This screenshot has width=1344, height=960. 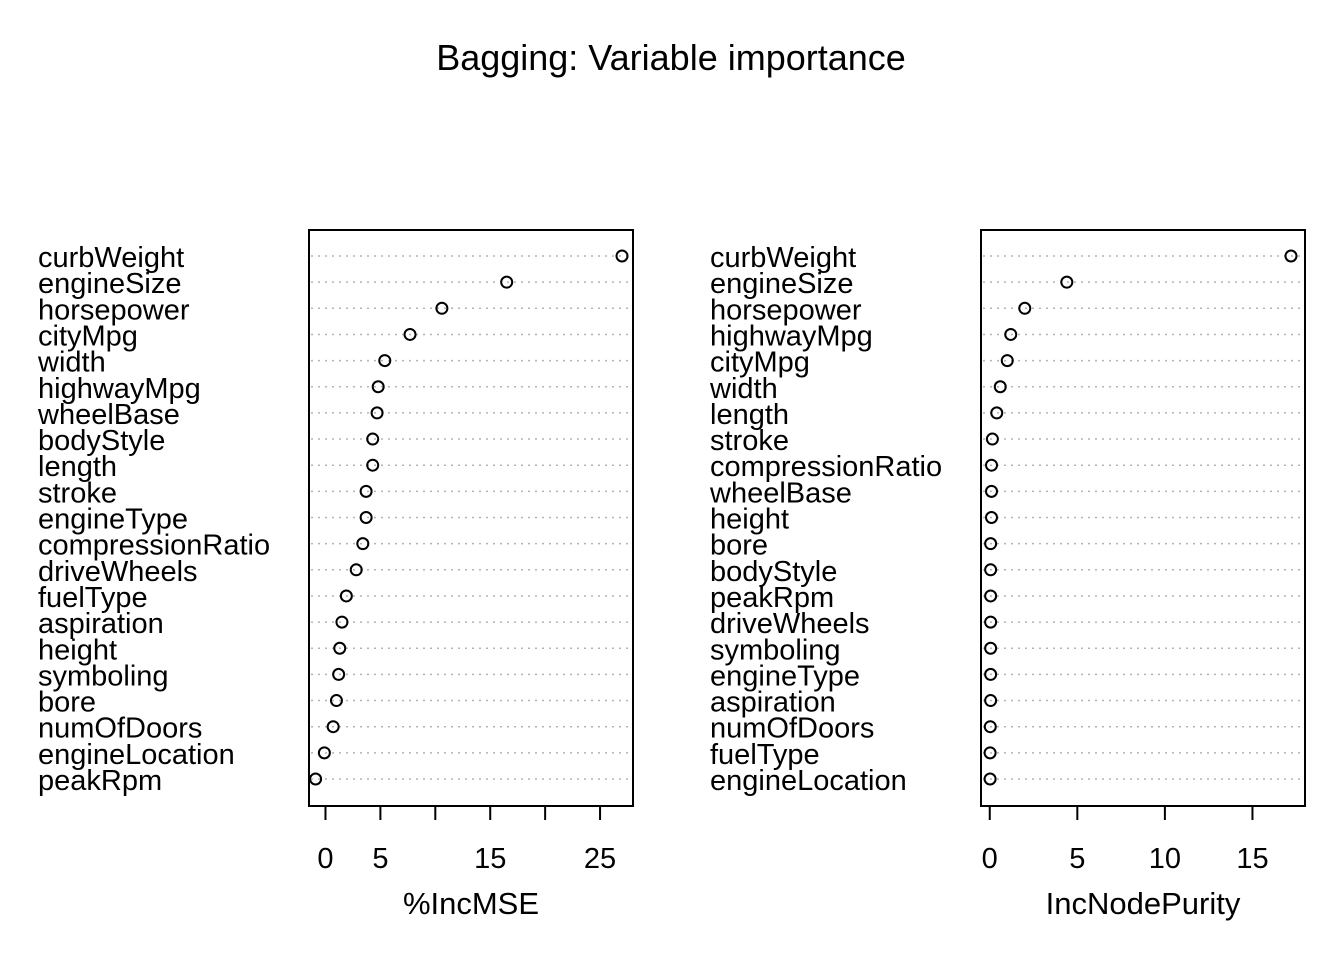 I want to click on x-axis: 0 5 15 25, so click(x=466, y=840).